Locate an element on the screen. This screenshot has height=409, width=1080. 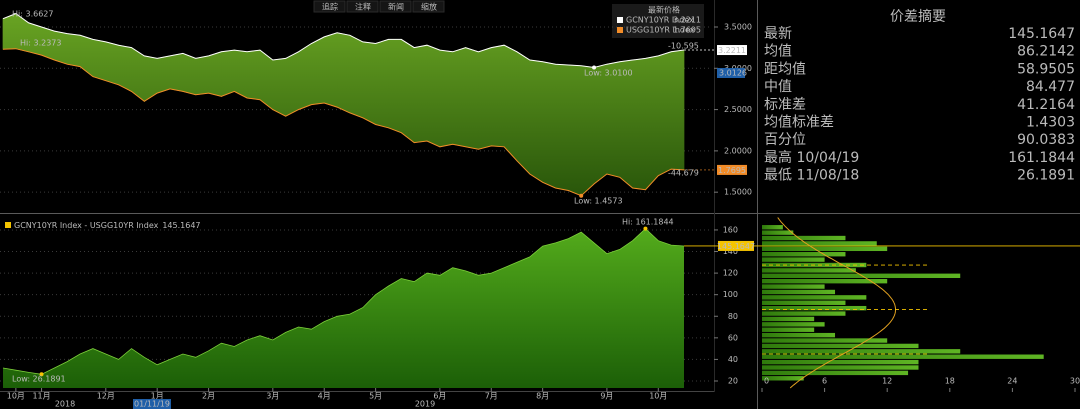
x-tick-label: 12月 is located at coordinates (106, 396).